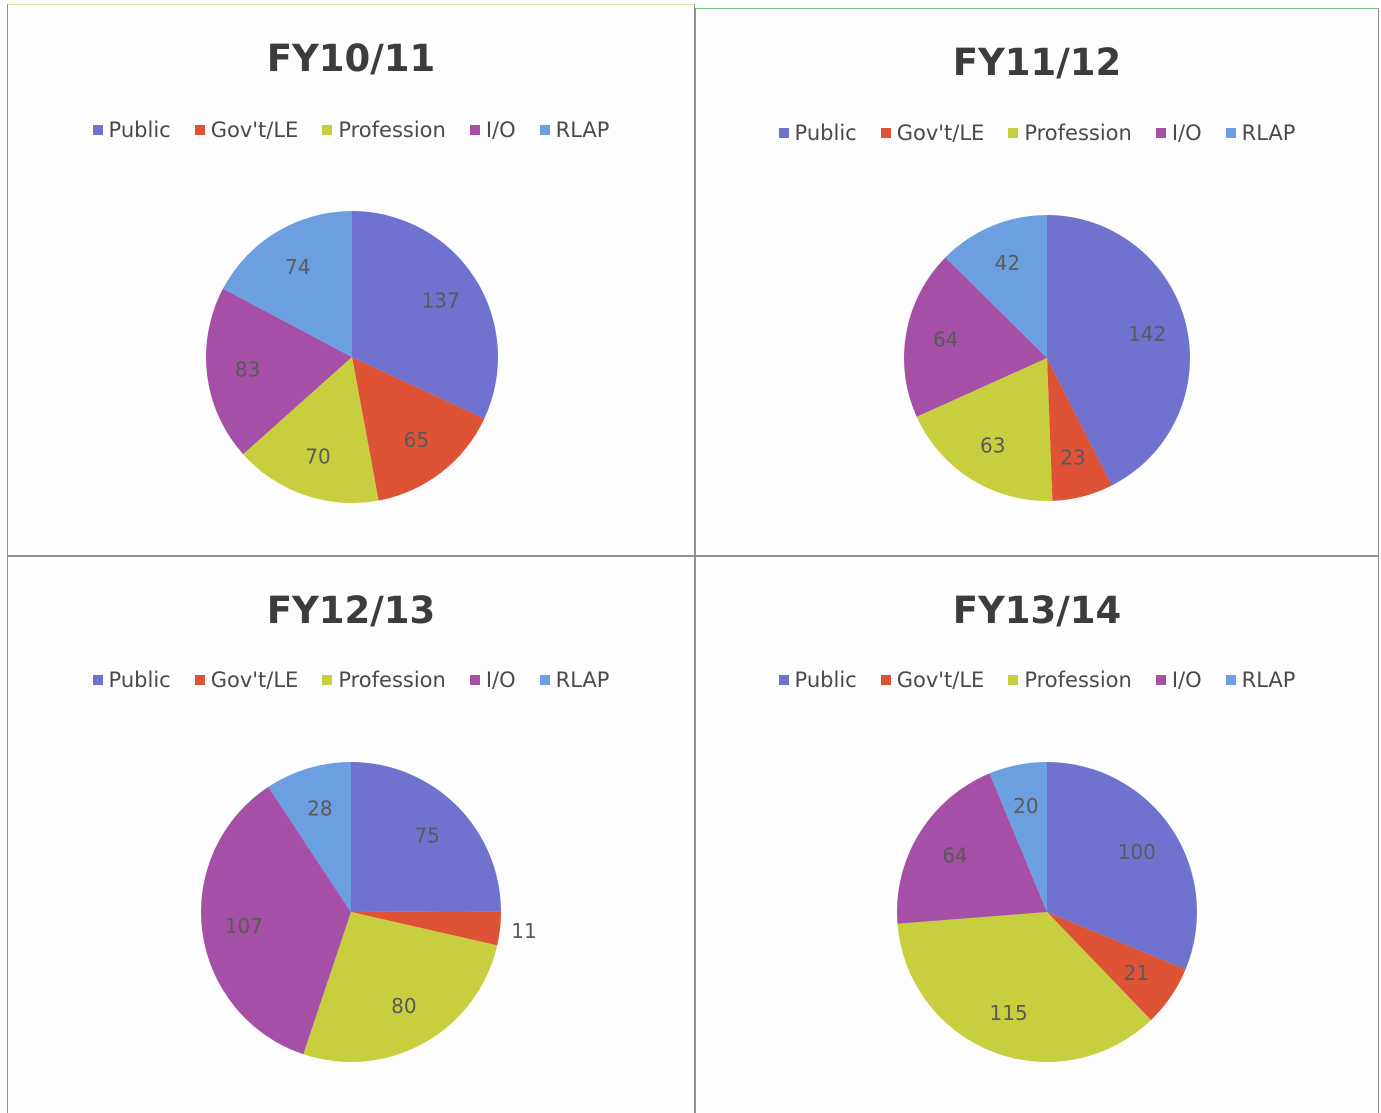 This screenshot has width=1381, height=1113. I want to click on chart-title: FY13/14, so click(1037, 610).